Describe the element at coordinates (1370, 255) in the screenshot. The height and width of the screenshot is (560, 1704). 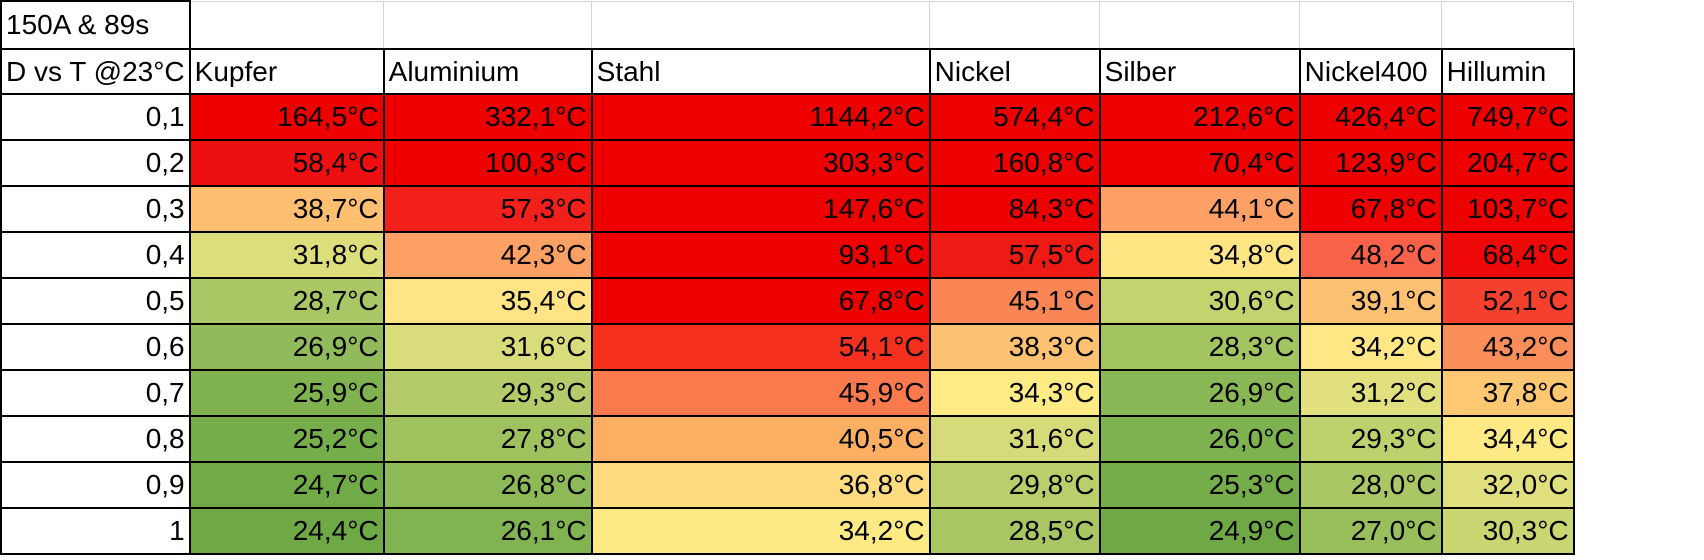
I see `temperature-cell: 48,2°C` at that location.